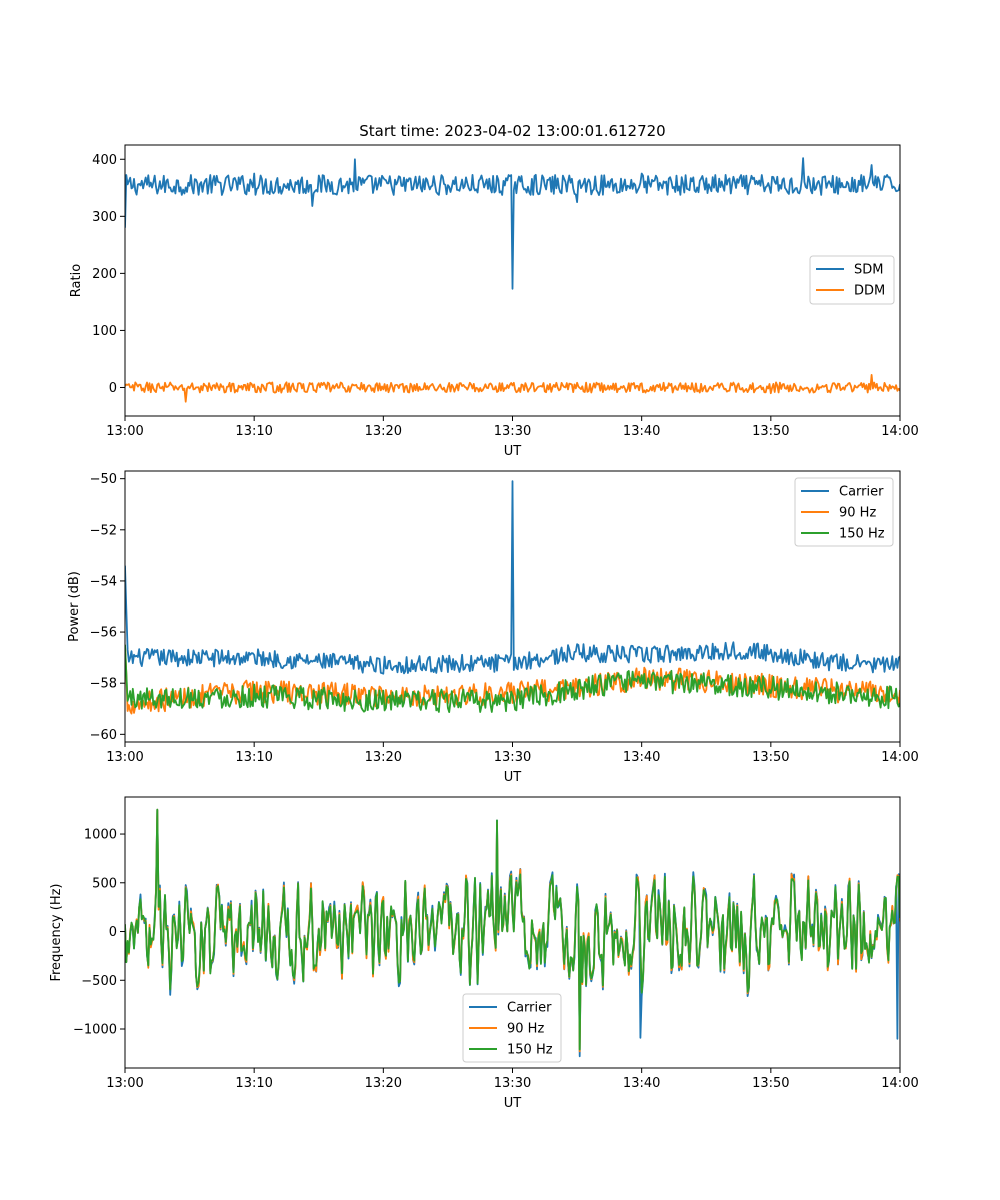  I want to click on panel-power-ylabel: Power (dB), so click(74, 606).